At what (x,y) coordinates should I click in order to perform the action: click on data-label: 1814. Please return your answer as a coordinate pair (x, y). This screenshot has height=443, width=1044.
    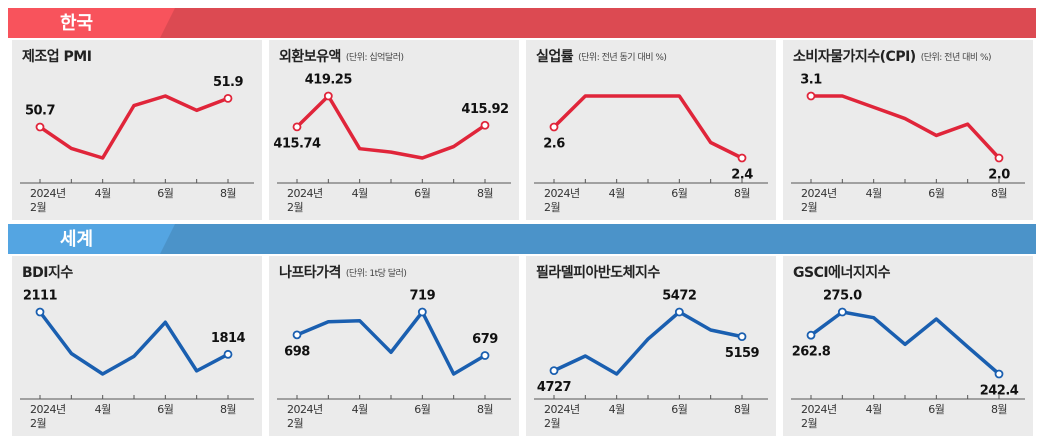
    Looking at the image, I should click on (228, 338).